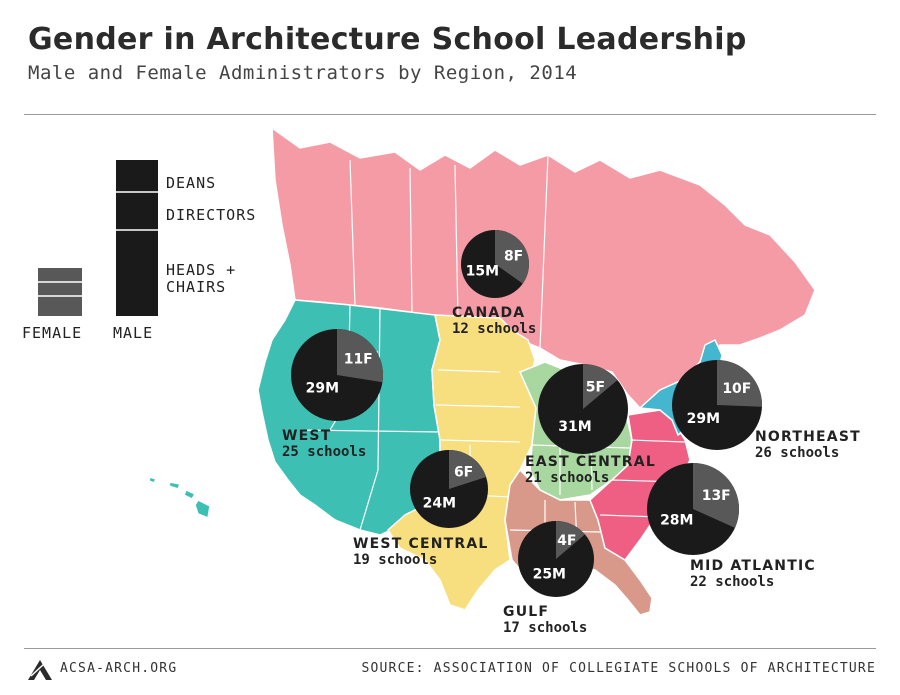 This screenshot has height=695, width=900. What do you see at coordinates (201, 270) in the screenshot?
I see `legend-heads-label-line1: HEADS +` at bounding box center [201, 270].